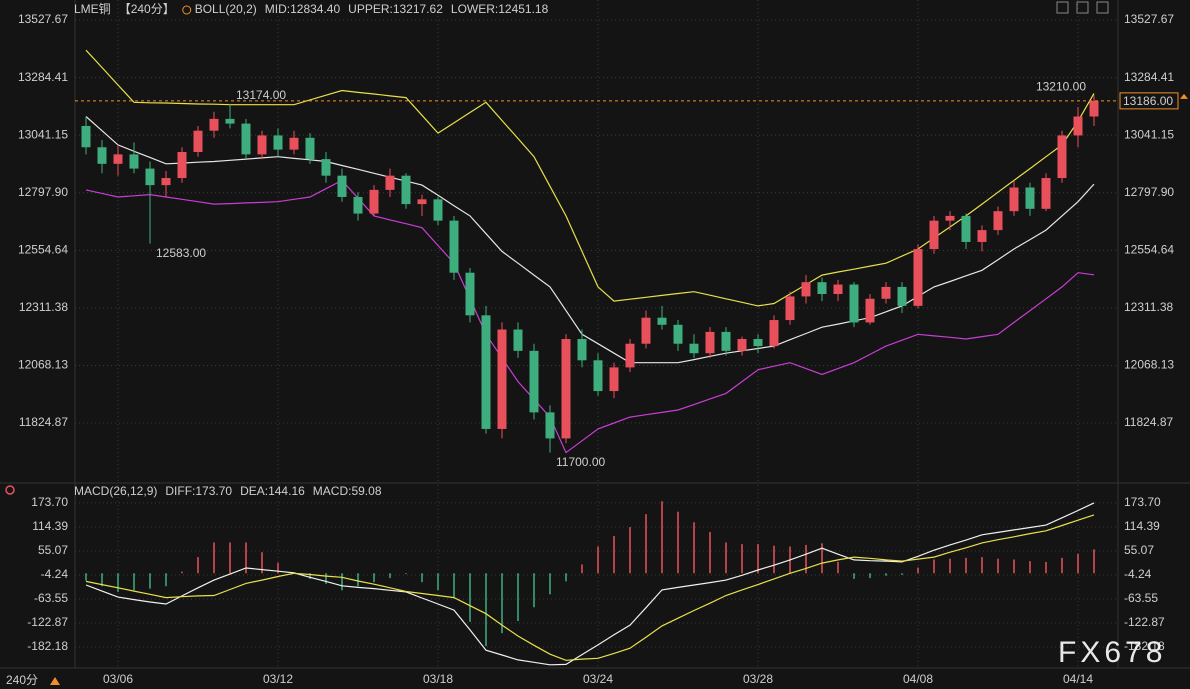 The width and height of the screenshot is (1190, 689). What do you see at coordinates (1061, 86) in the screenshot?
I see `extreme-label: 13210.00` at bounding box center [1061, 86].